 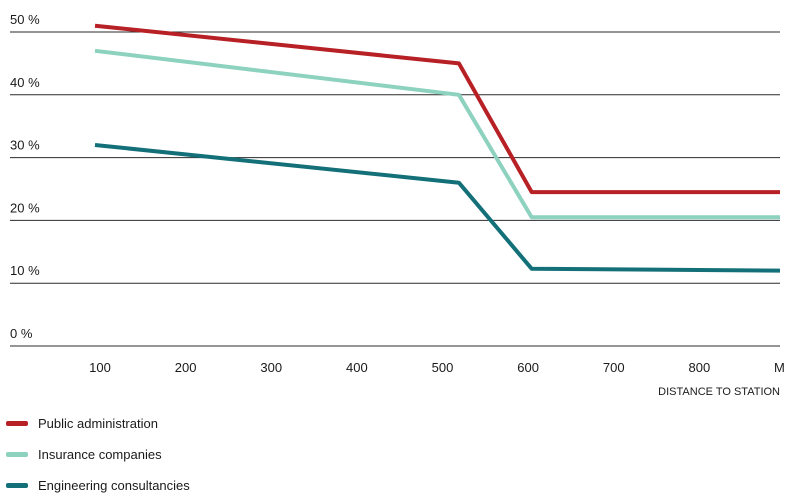 I want to click on legend-label: Public administration, so click(x=98, y=423).